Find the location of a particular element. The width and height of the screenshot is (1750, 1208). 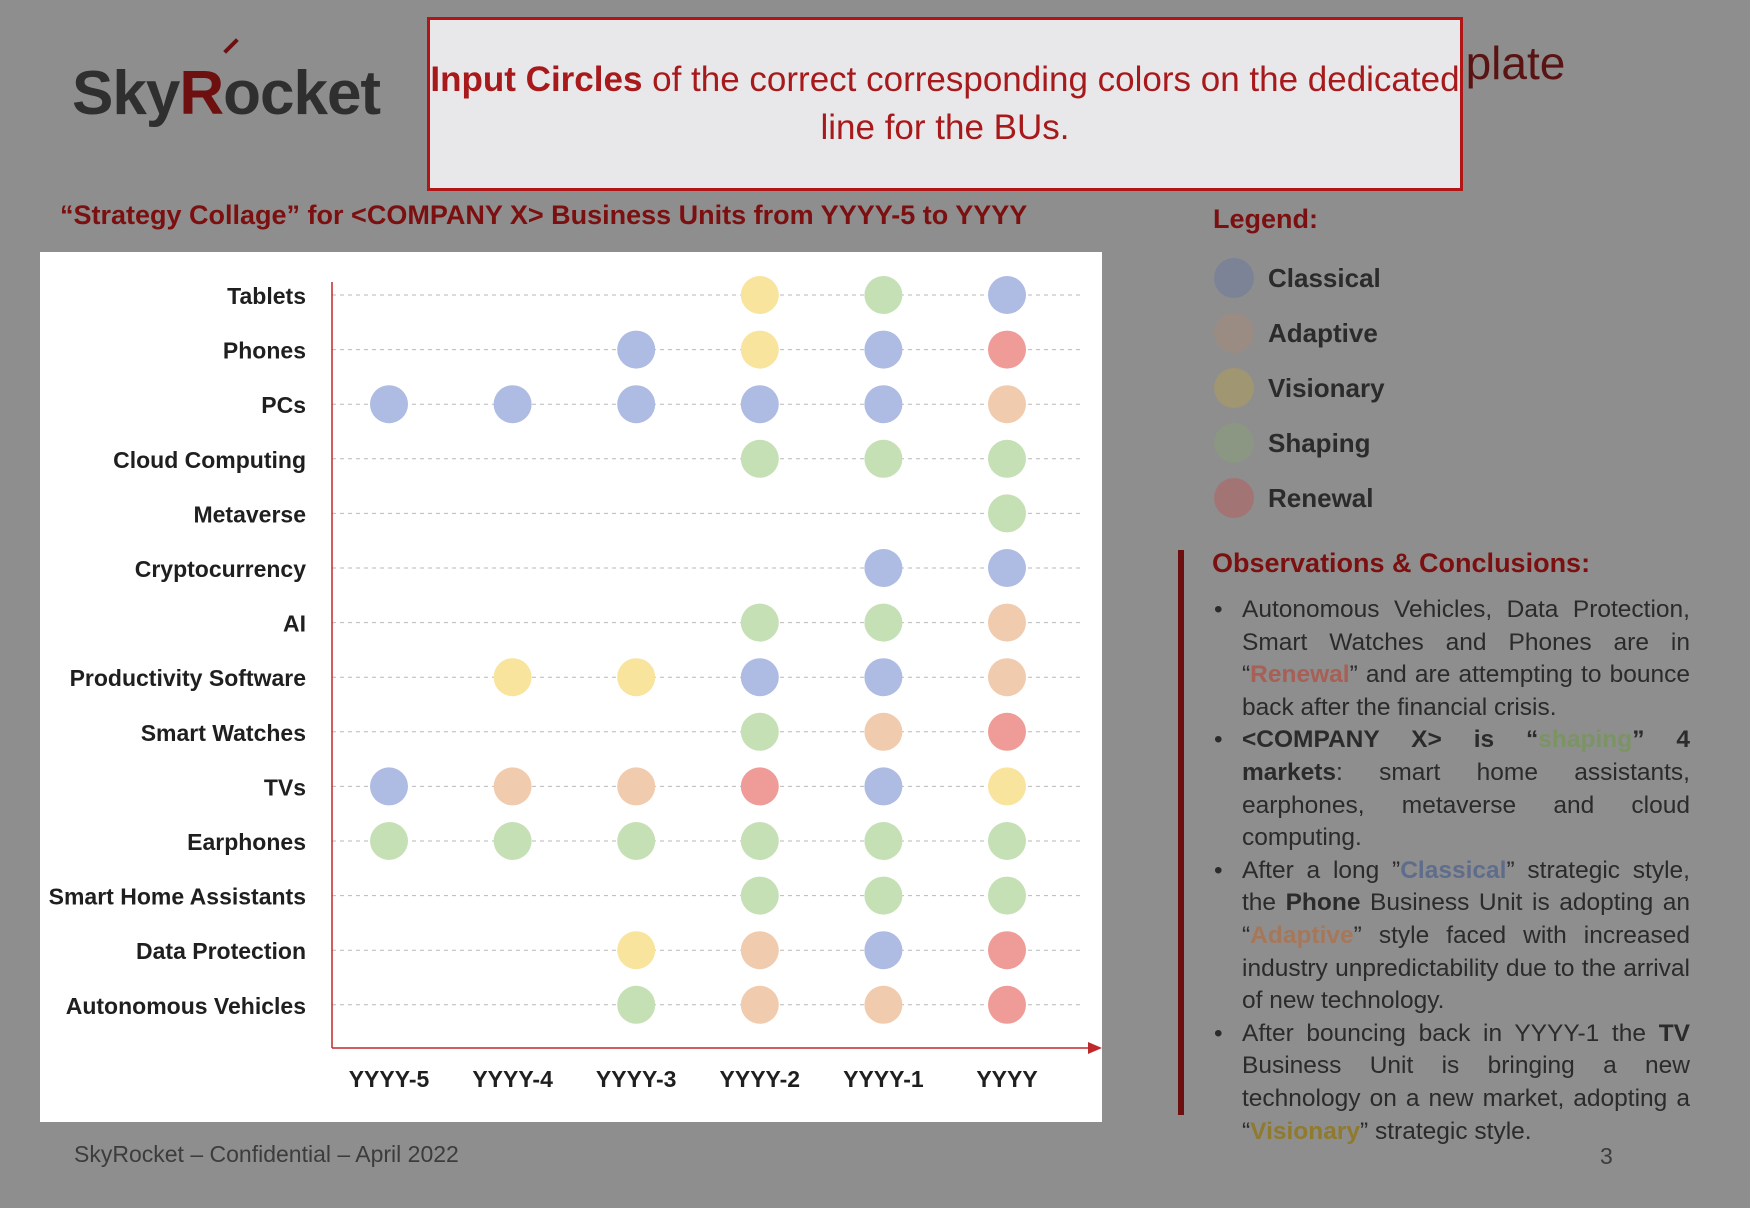

bu-label: Autonomous Vehicles is located at coordinates (186, 1006).